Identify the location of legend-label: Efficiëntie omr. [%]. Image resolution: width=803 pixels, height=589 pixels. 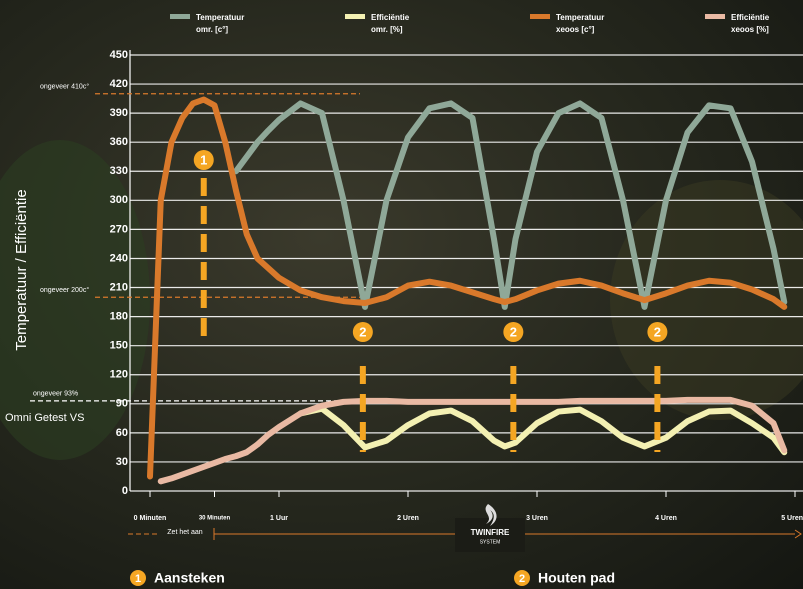
(390, 23).